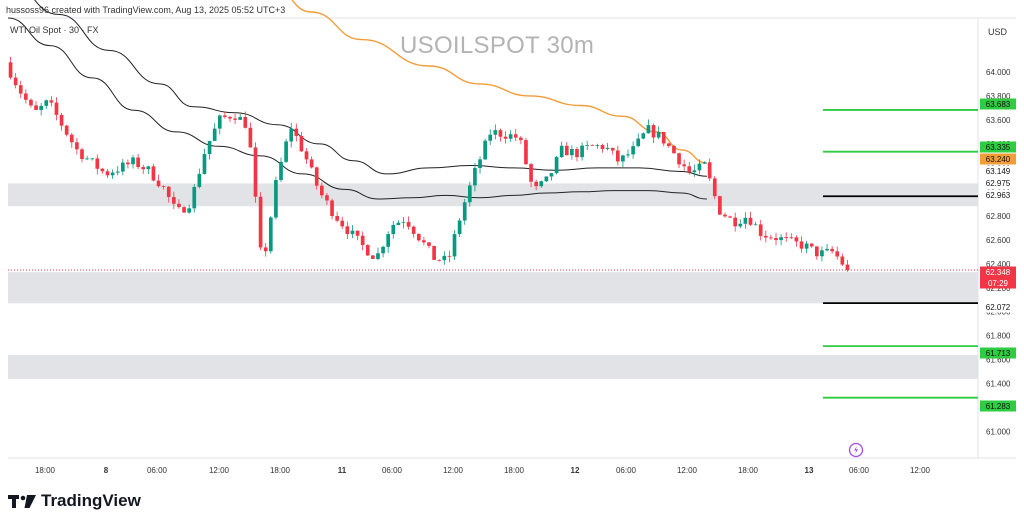 Image resolution: width=1024 pixels, height=522 pixels. I want to click on currency-label: USD, so click(998, 32).